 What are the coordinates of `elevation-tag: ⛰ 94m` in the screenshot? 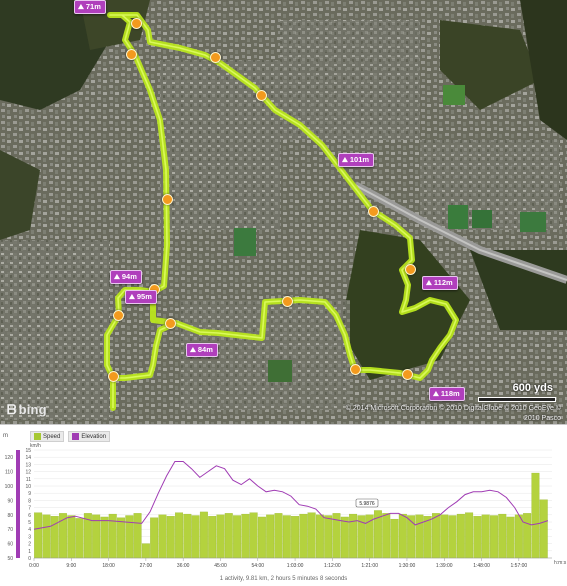 It's located at (126, 277).